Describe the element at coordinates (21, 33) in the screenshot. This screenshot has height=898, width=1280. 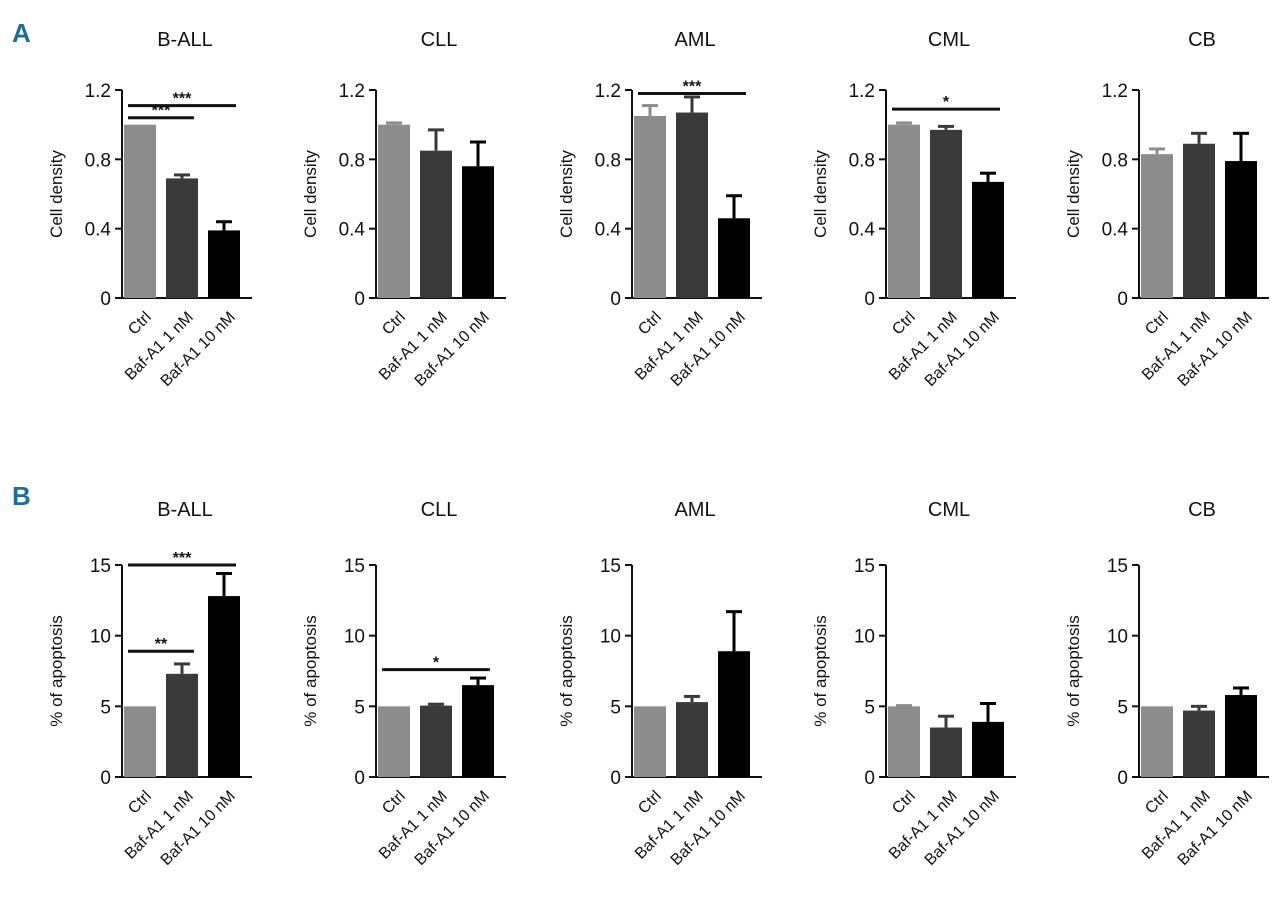
I see `panel-label-A: A` at that location.